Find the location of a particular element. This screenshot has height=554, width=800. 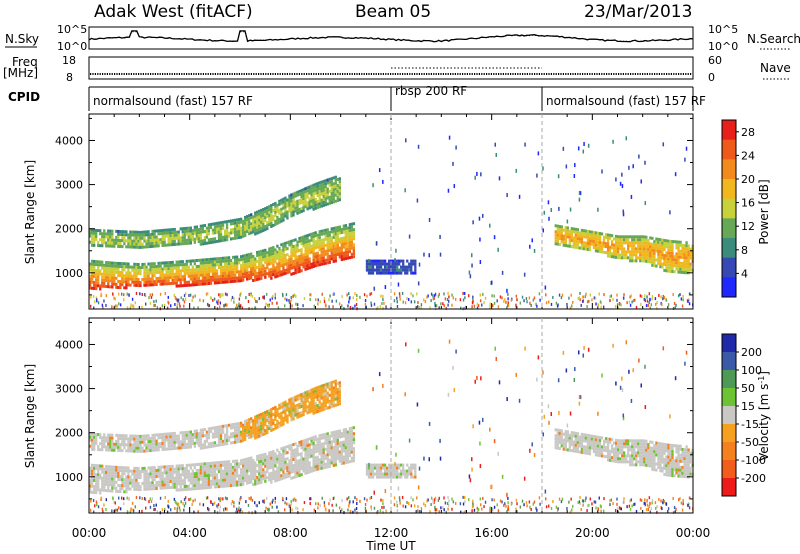

power-cell-noon_patch is located at coordinates (397, 264).